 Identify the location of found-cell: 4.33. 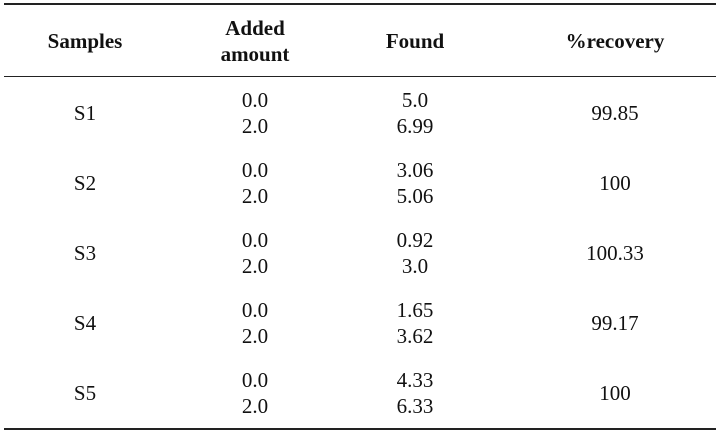
(415, 380).